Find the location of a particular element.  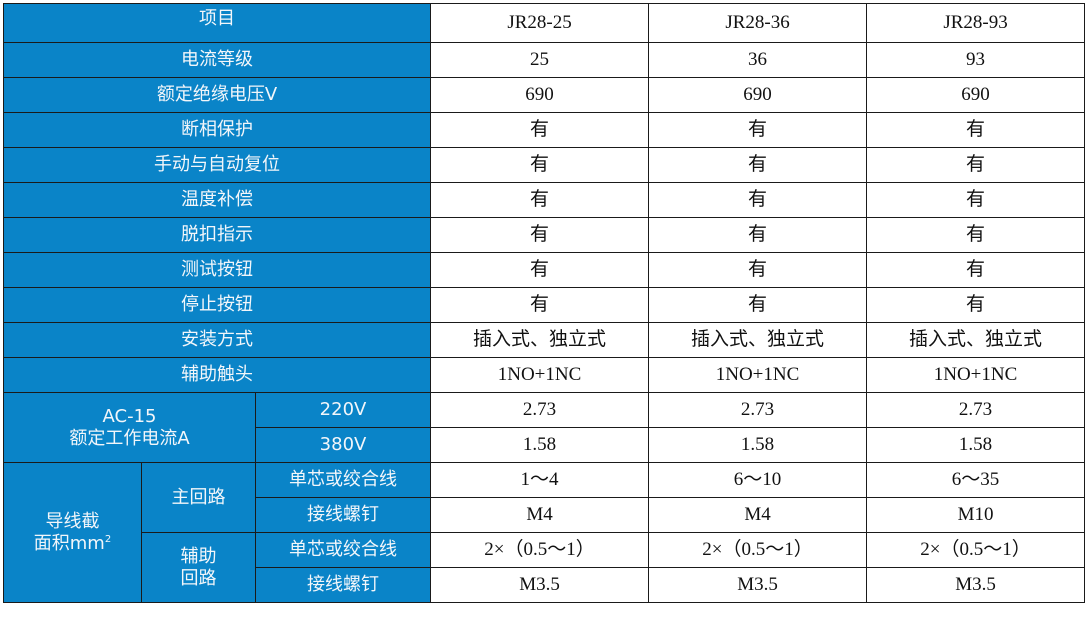

model-header: JR28-25 is located at coordinates (540, 23).